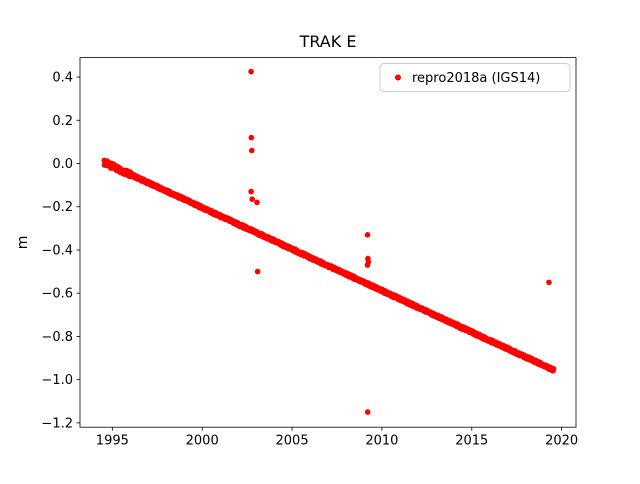  What do you see at coordinates (381, 441) in the screenshot?
I see `x-tick-label: 2010` at bounding box center [381, 441].